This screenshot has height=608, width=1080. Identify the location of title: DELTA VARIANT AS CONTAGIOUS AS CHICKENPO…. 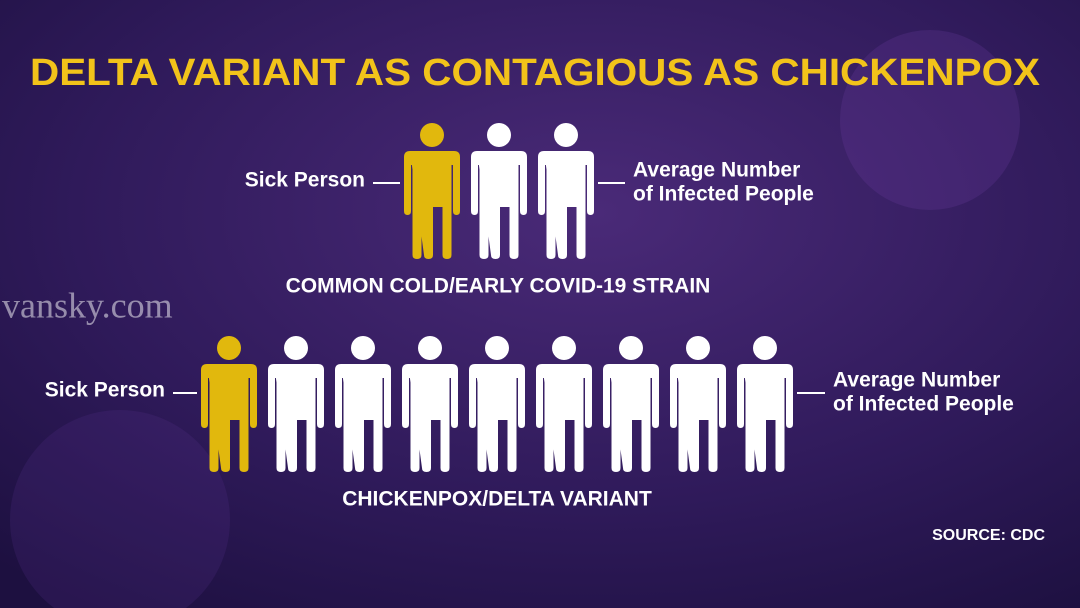
(535, 73).